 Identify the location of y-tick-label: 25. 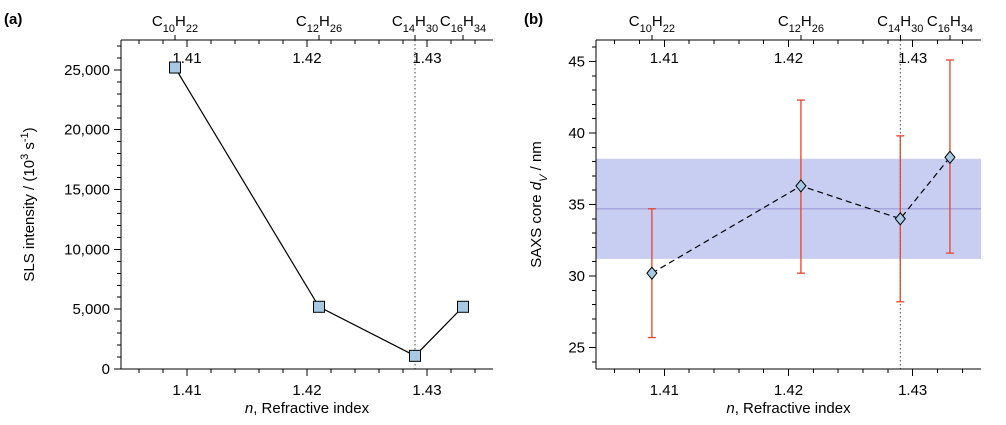
(576, 348).